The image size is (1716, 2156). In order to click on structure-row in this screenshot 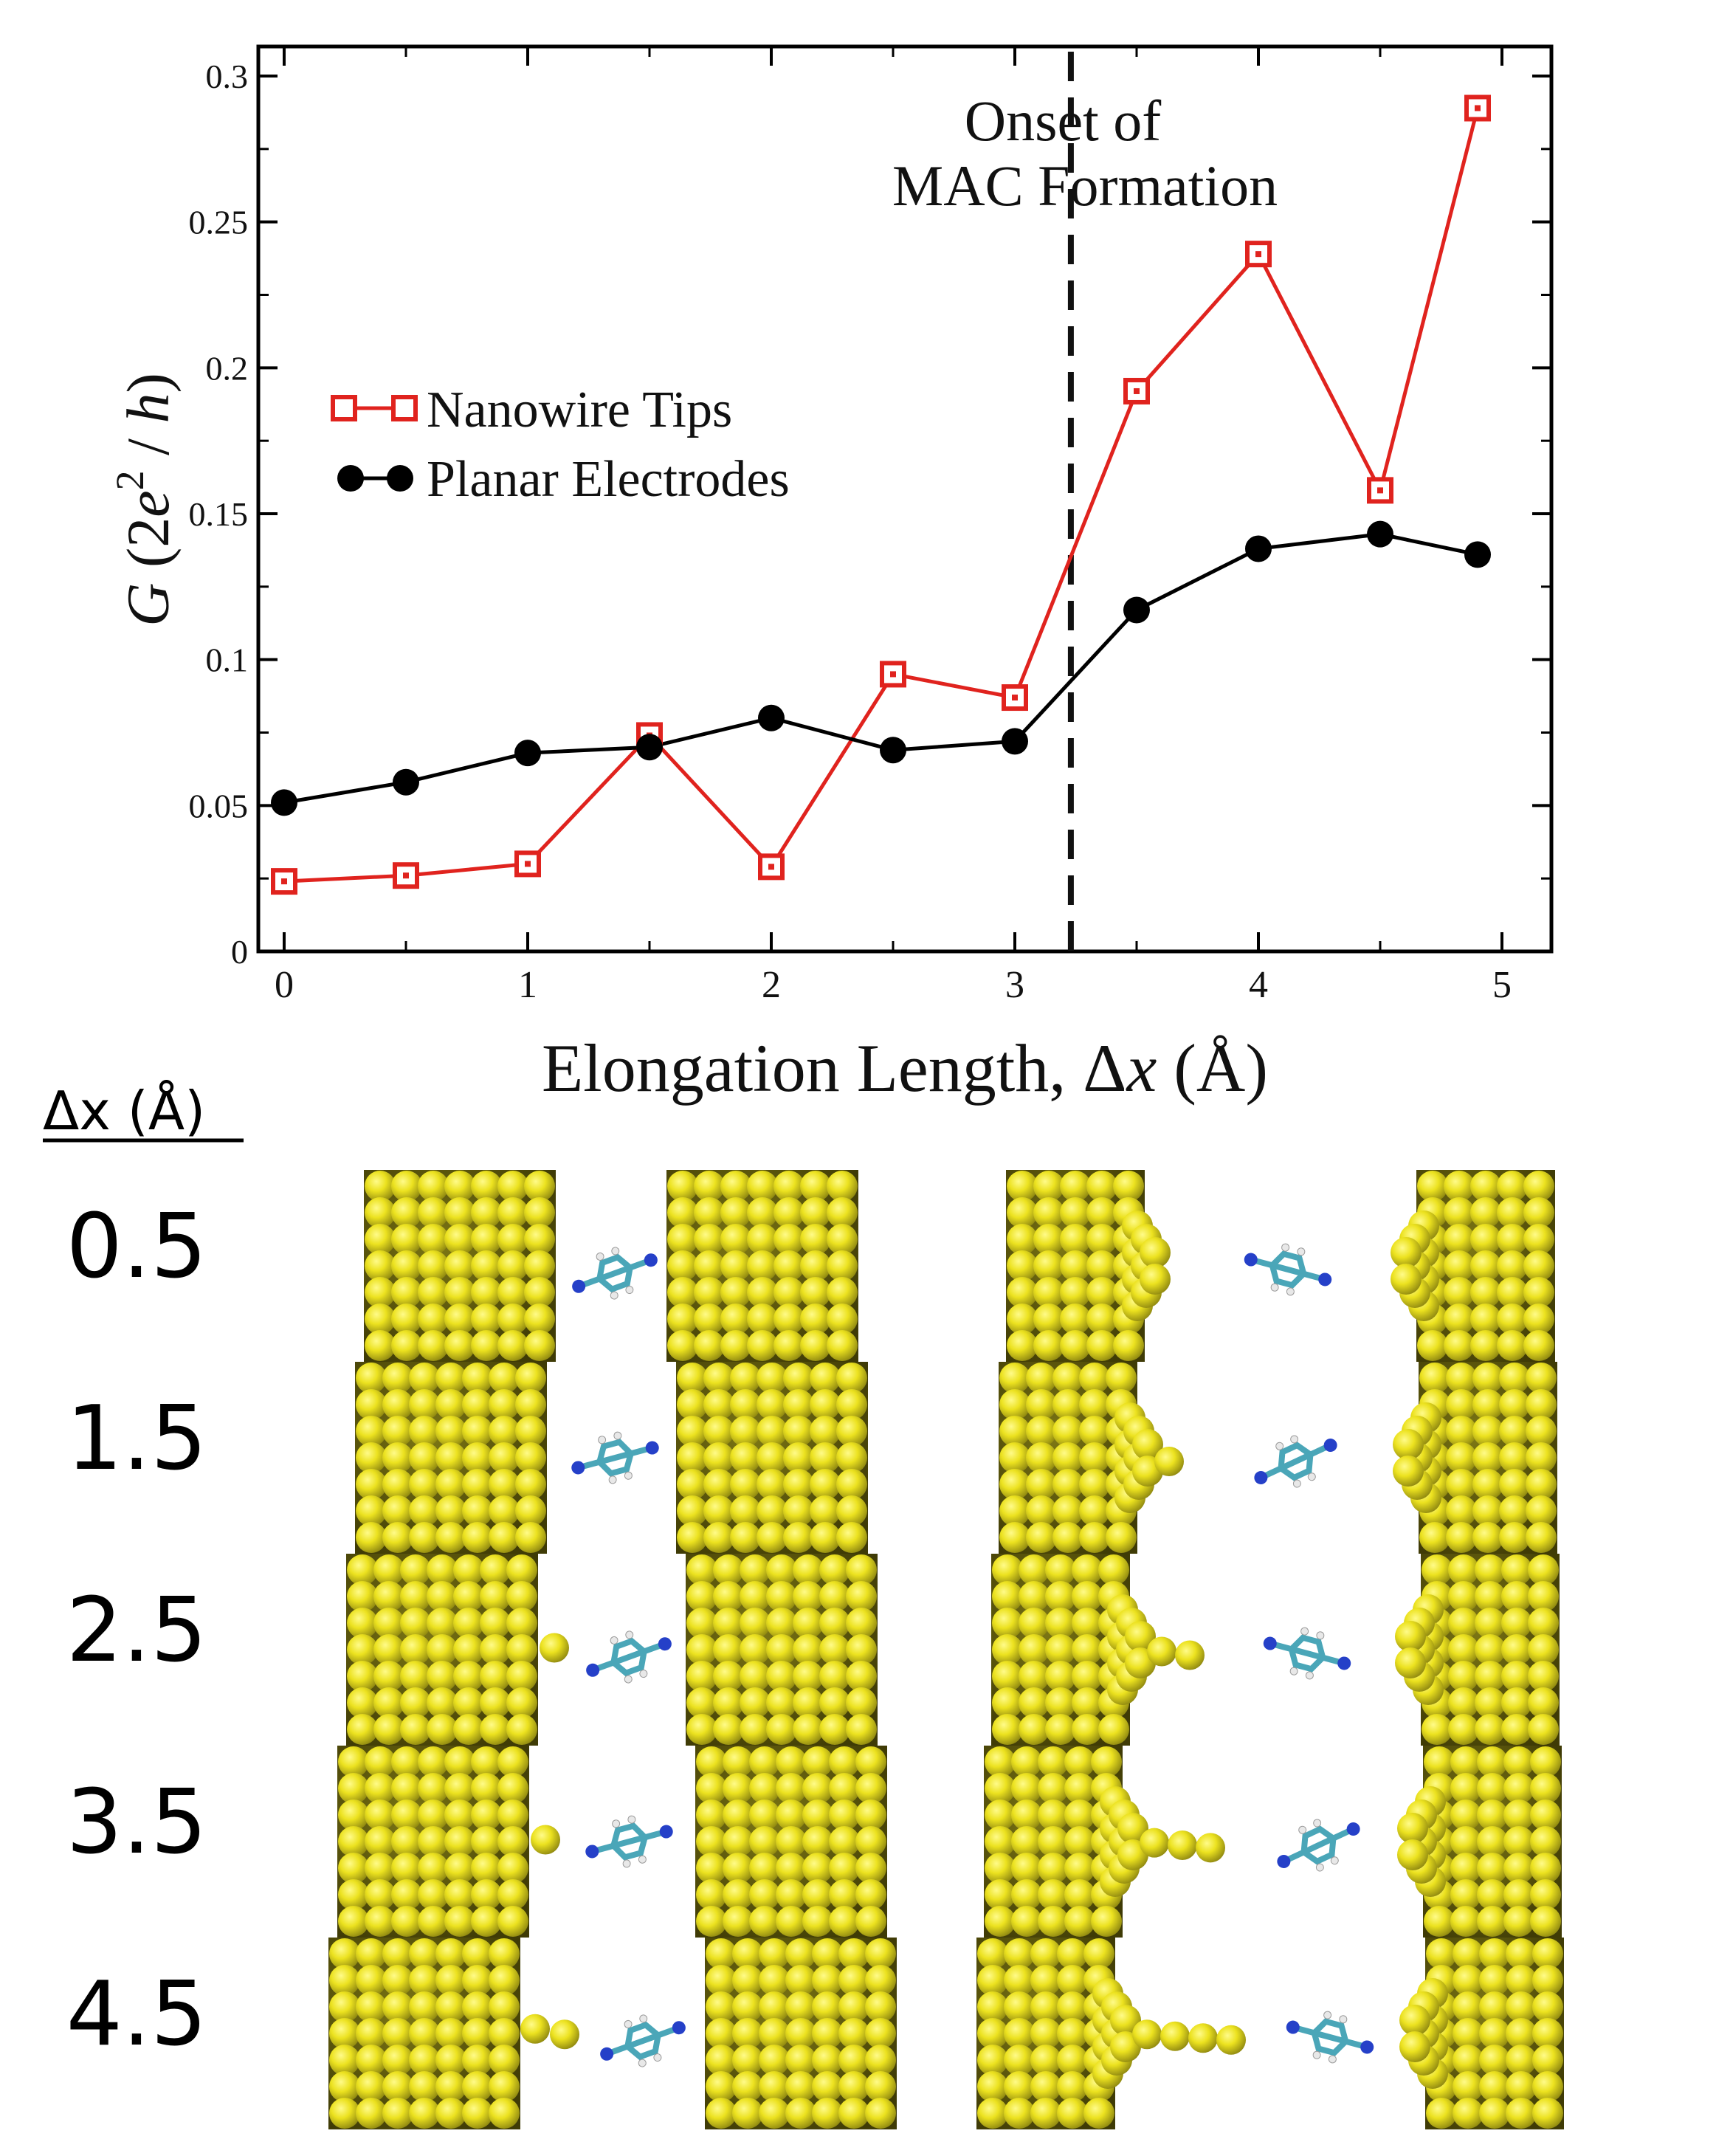, I will do `click(959, 1266)`.